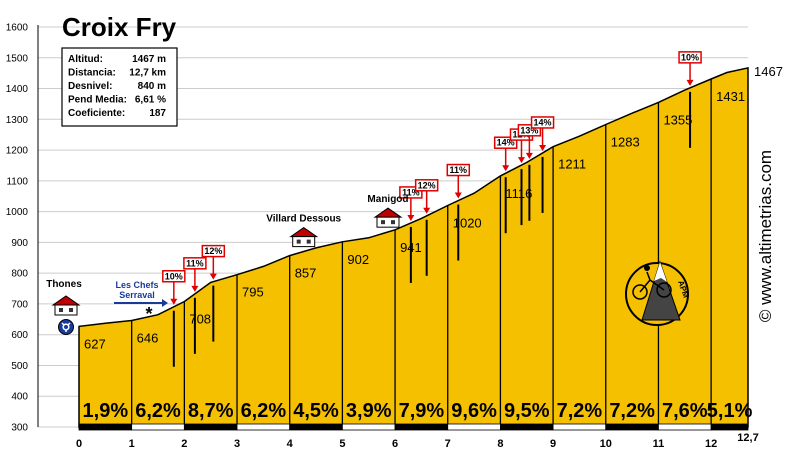  Describe the element at coordinates (97, 100) in the screenshot. I see `info-label: Pend Media:` at that location.